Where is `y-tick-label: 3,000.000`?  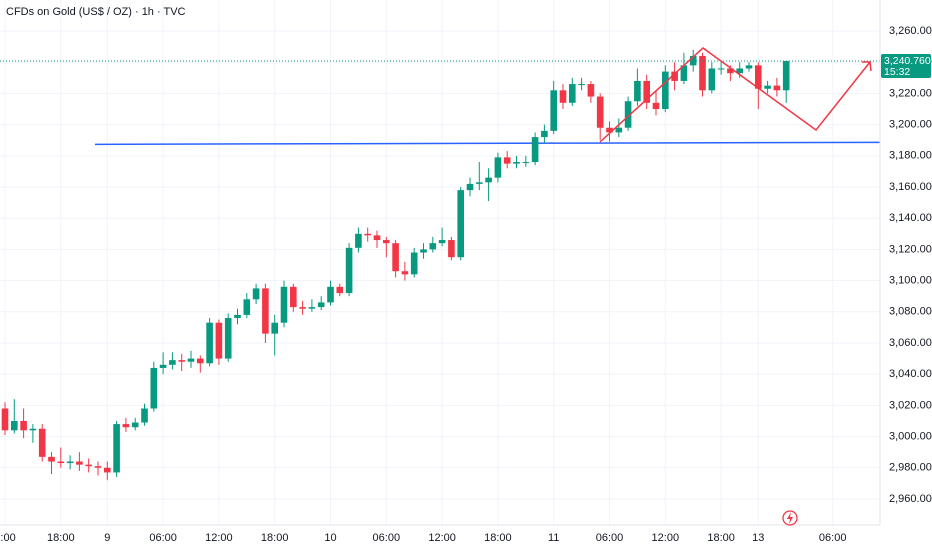 y-tick-label: 3,000.000 is located at coordinates (910, 436).